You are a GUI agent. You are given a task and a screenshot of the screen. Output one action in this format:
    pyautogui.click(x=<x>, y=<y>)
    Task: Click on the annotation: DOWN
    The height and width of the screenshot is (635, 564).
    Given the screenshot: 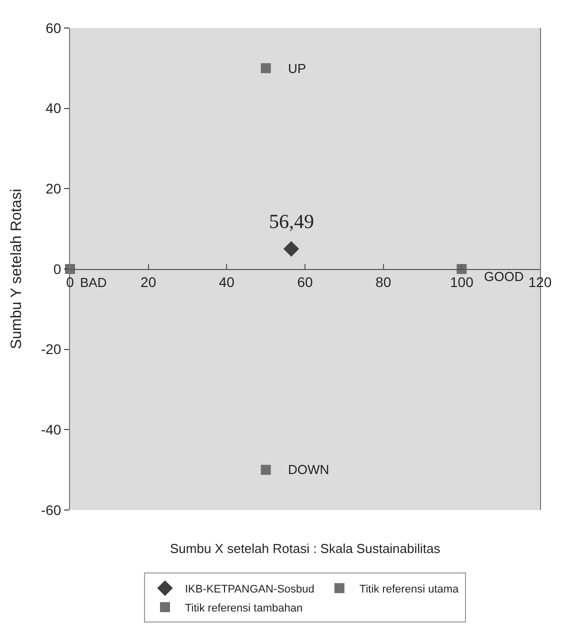 What is the action you would take?
    pyautogui.click(x=309, y=469)
    